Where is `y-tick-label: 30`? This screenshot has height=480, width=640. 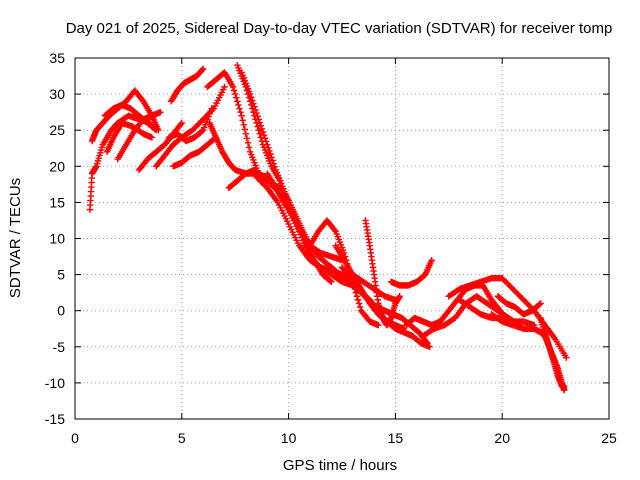
y-tick-label: 30 is located at coordinates (57, 94).